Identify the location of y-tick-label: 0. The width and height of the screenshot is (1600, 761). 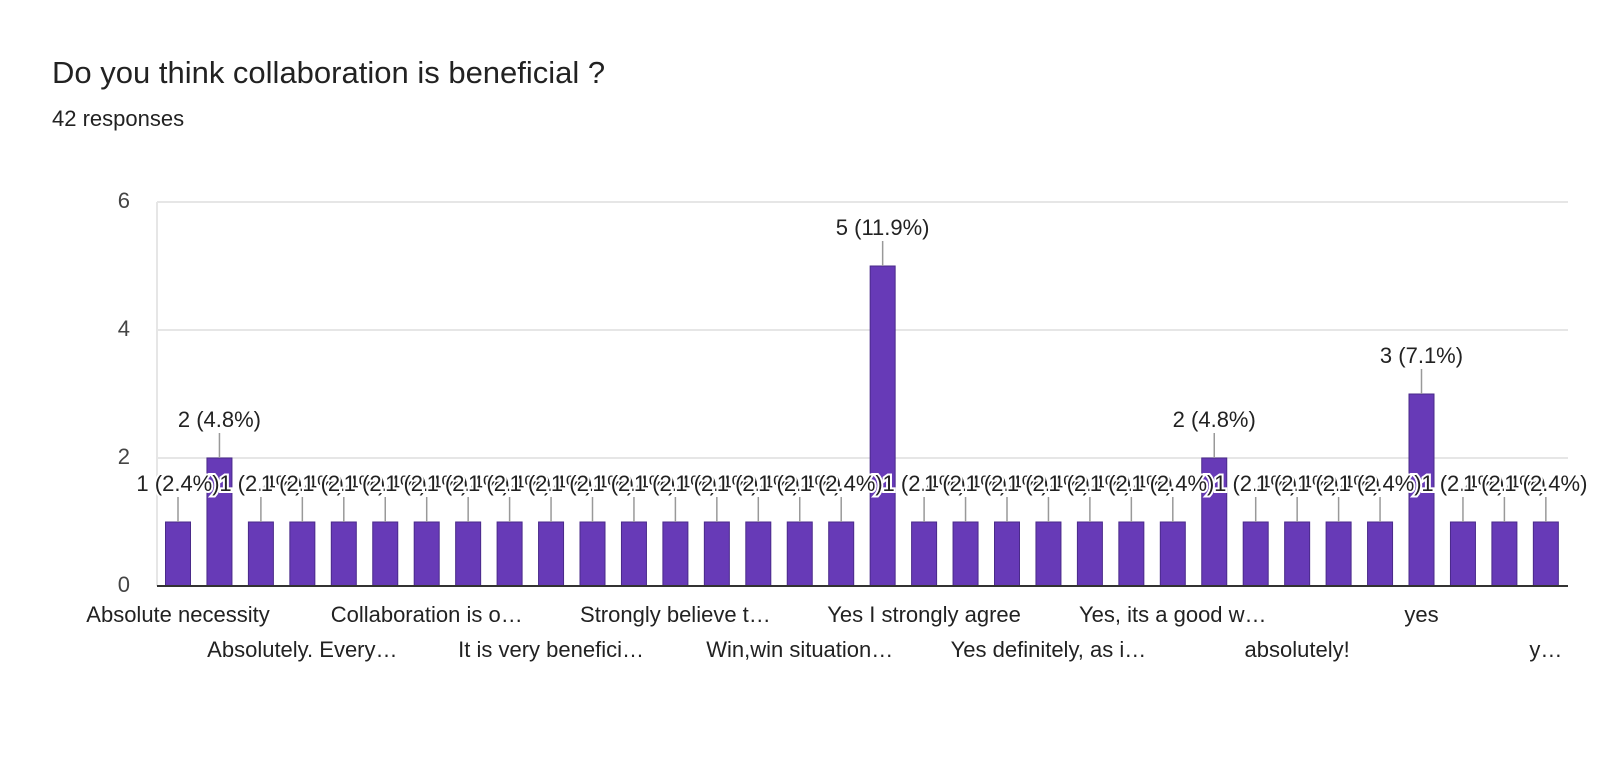
(124, 584).